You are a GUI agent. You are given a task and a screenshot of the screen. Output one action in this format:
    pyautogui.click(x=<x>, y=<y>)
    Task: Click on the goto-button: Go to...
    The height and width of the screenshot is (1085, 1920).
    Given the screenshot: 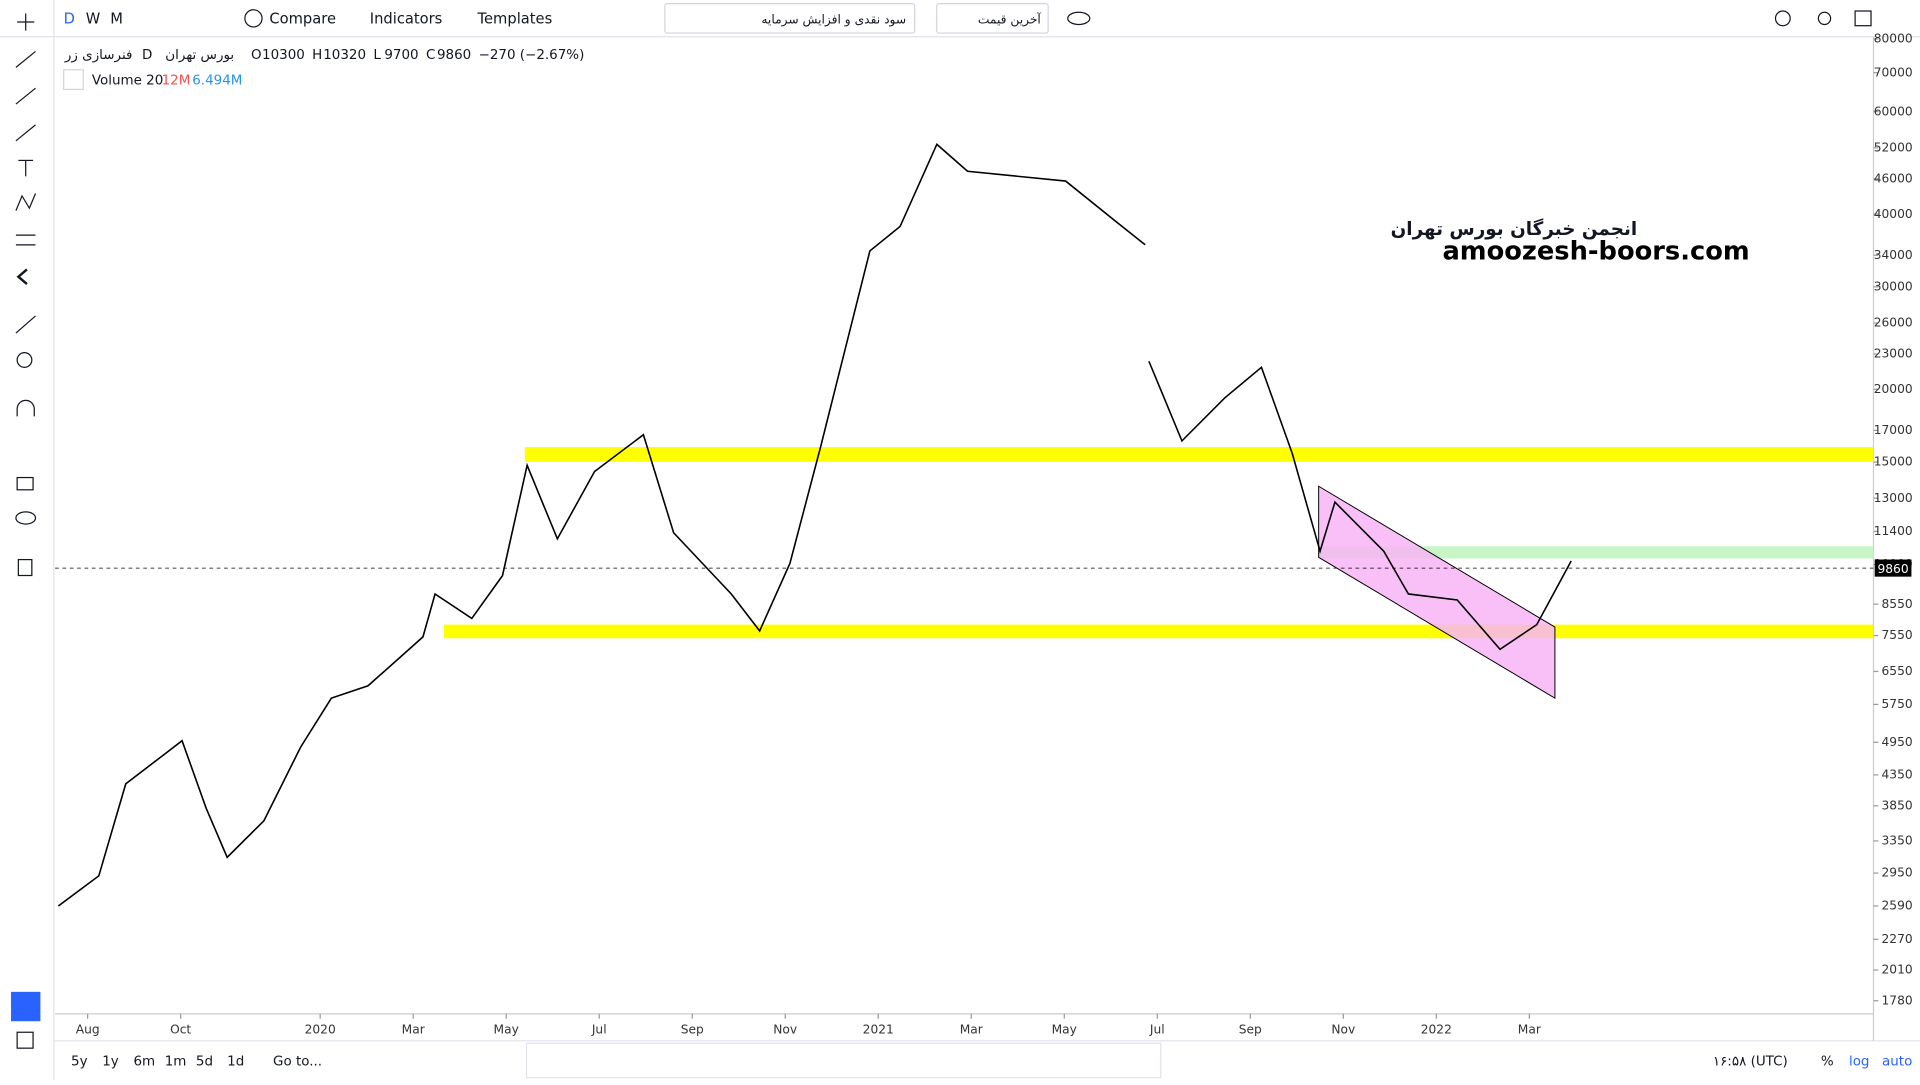 What is the action you would take?
    pyautogui.click(x=297, y=1061)
    